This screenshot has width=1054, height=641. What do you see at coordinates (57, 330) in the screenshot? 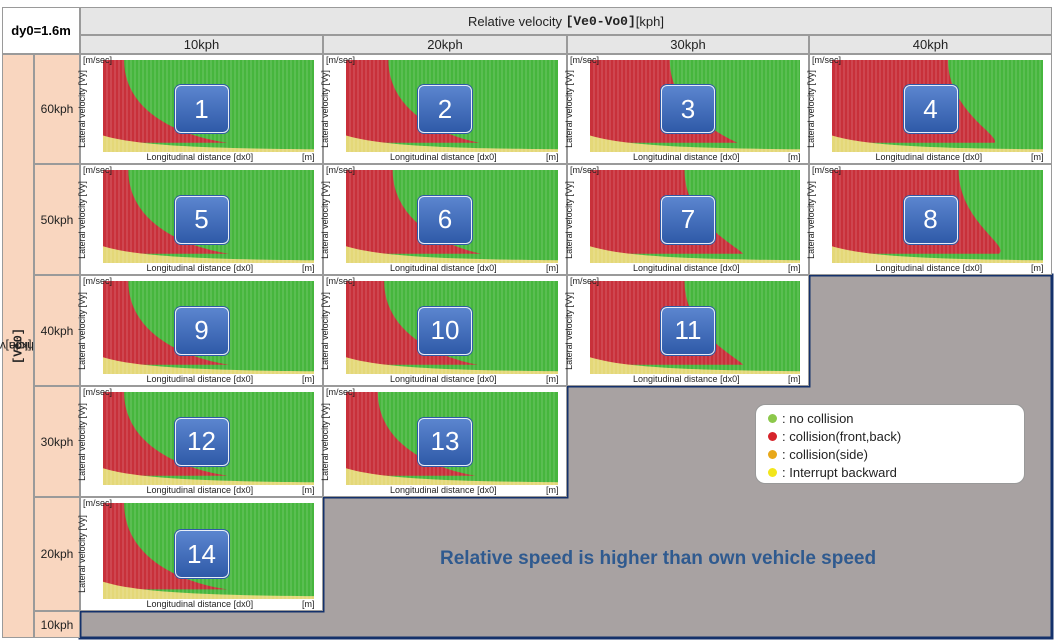
I see `row-header: 40kph` at bounding box center [57, 330].